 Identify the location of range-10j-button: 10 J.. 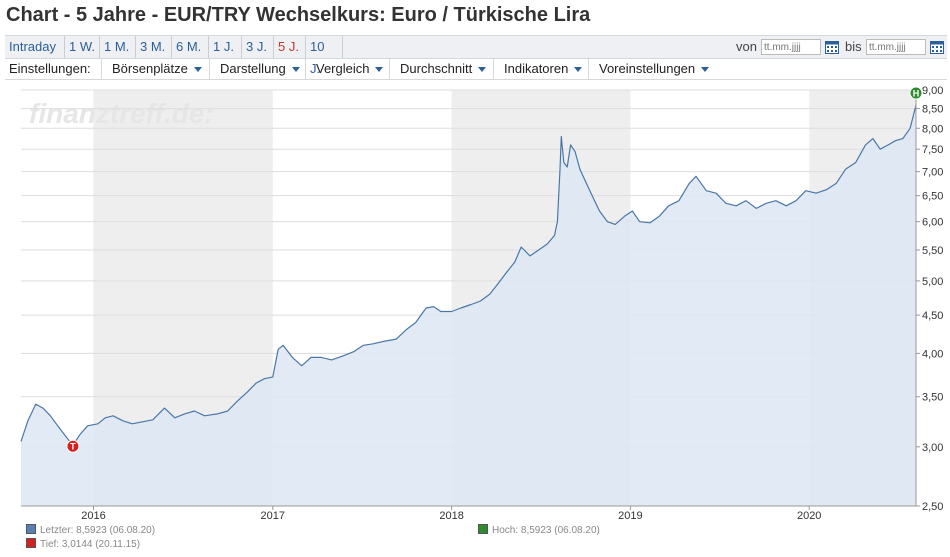
(324, 56).